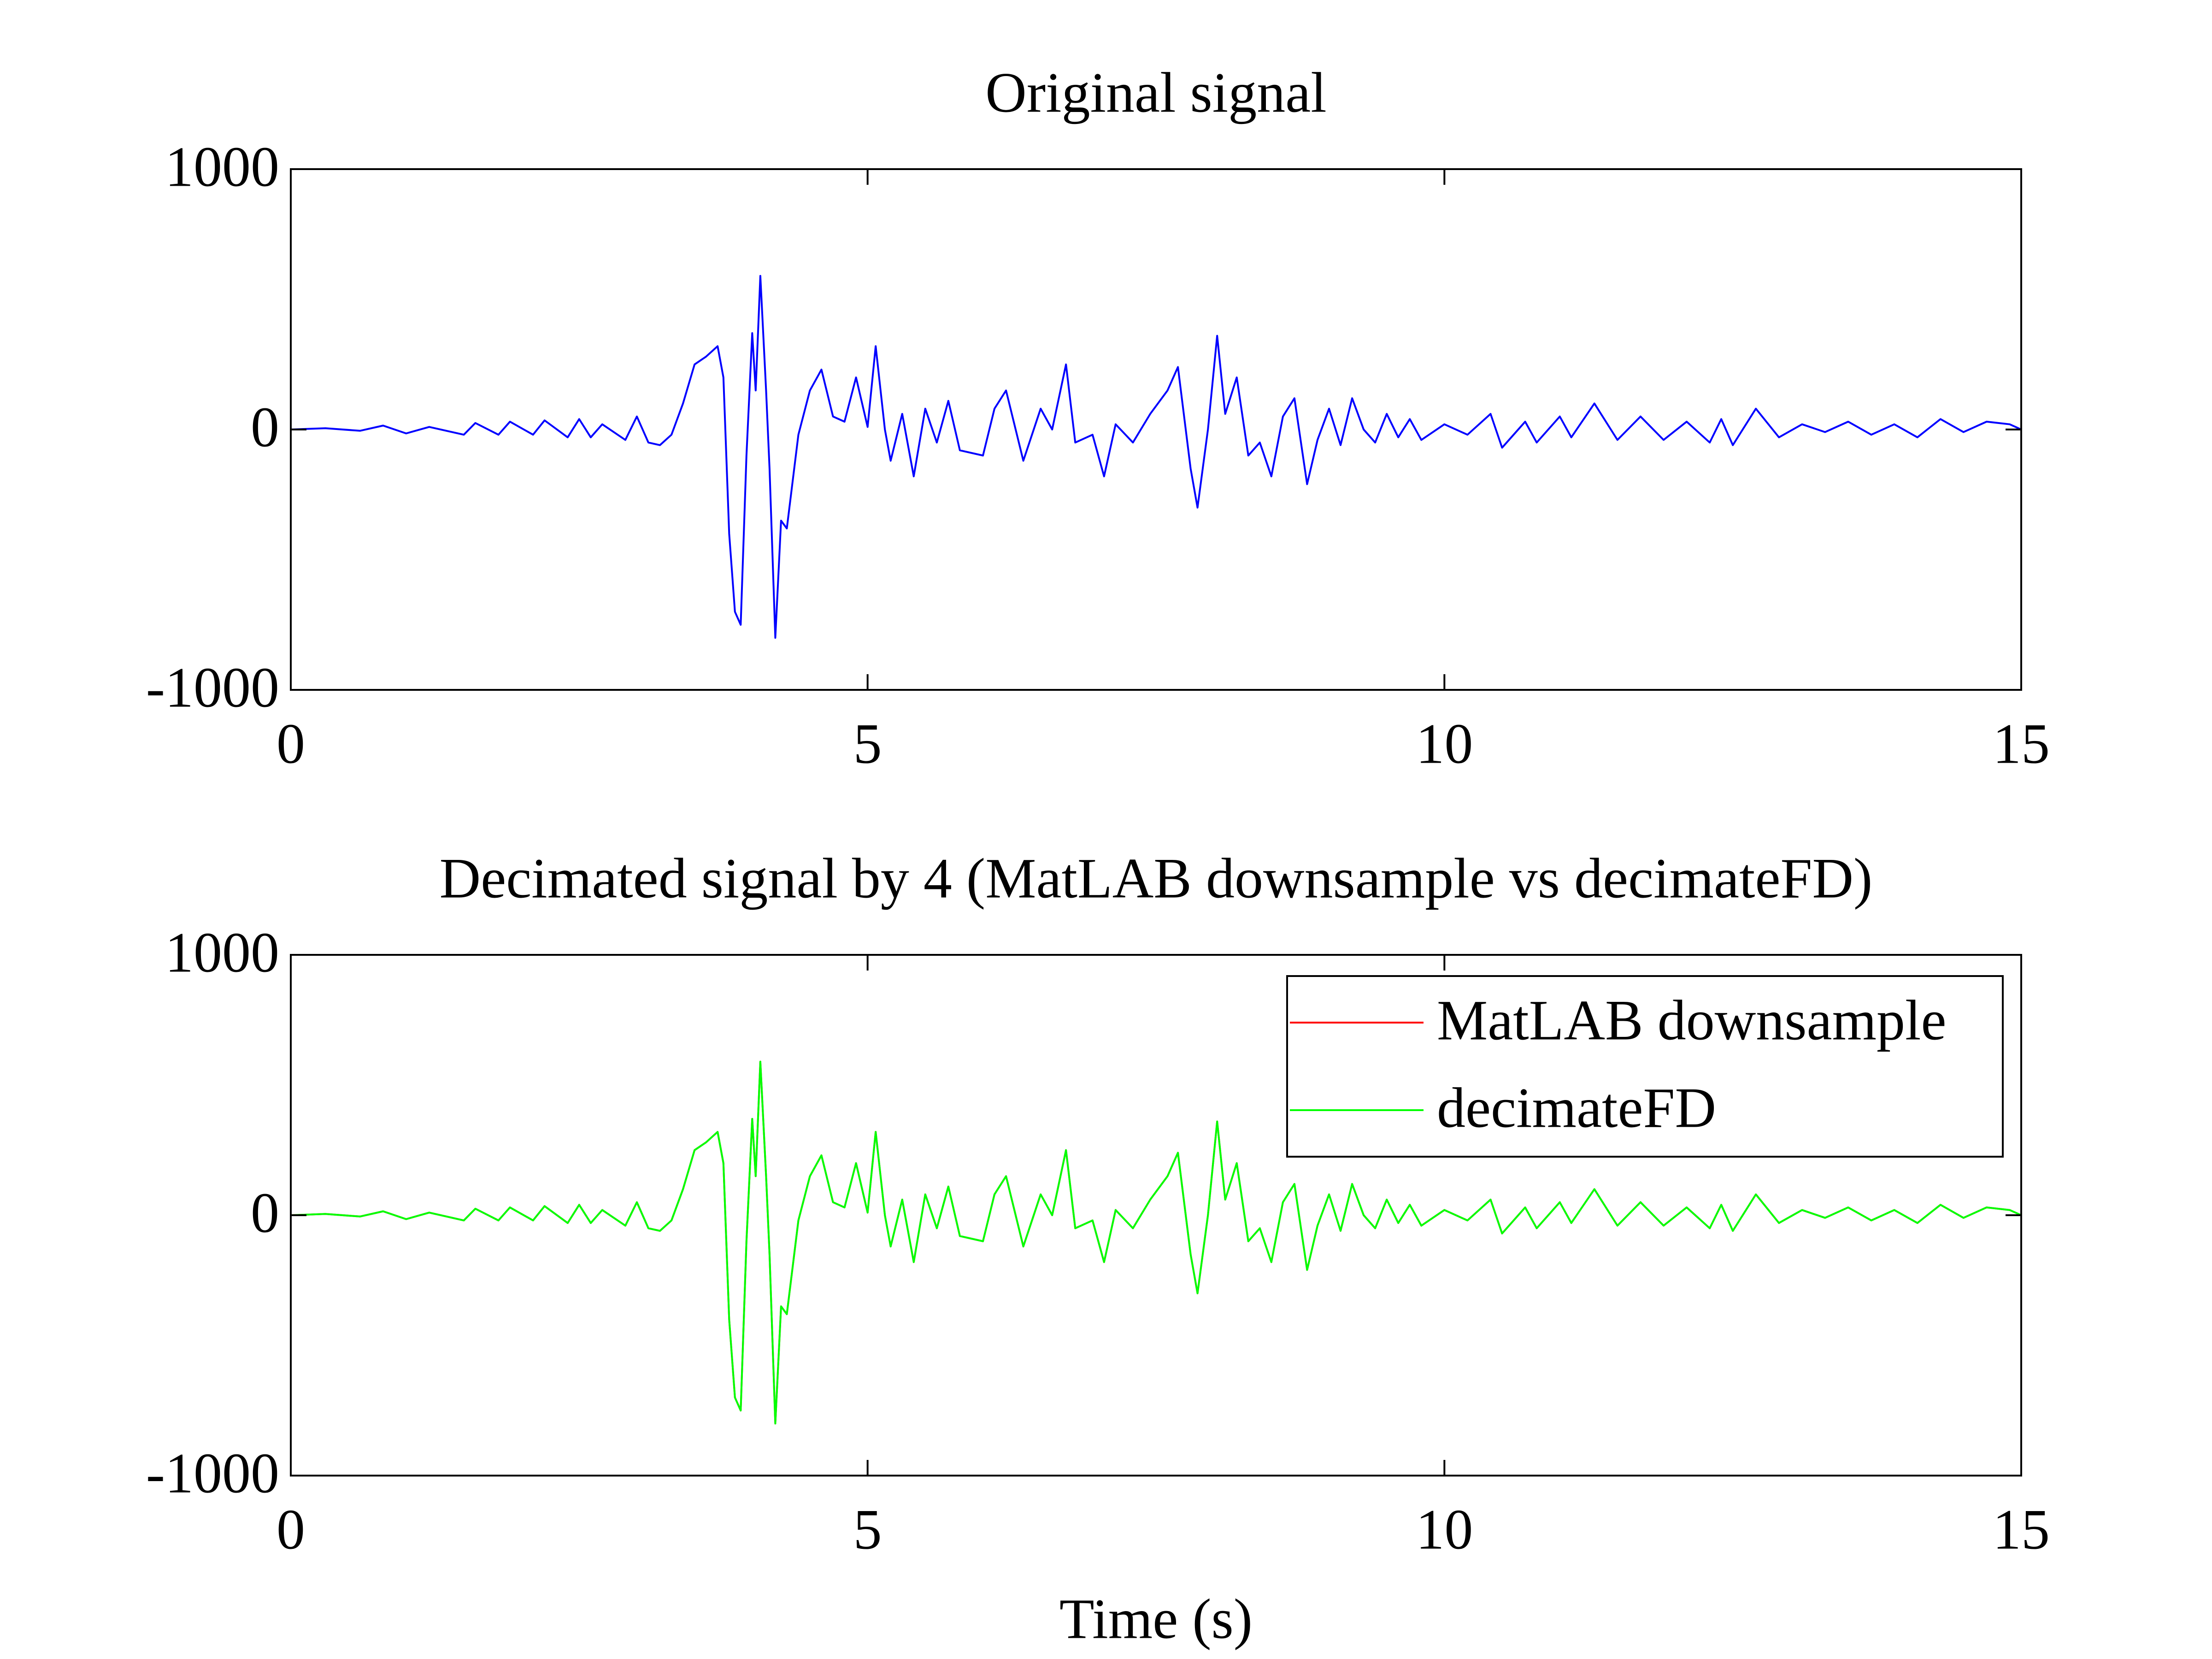  Describe the element at coordinates (1692, 1020) in the screenshot. I see `legend-label: MatLAB downsample` at that location.